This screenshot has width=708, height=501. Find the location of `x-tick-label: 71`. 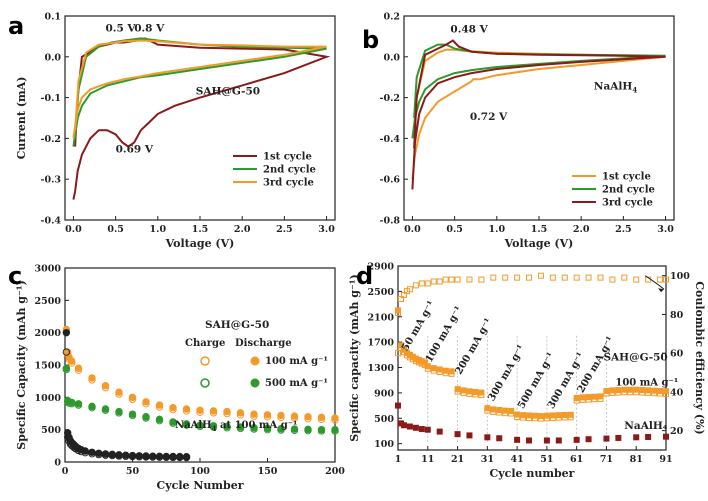

x-tick-label: 71 is located at coordinates (606, 459).